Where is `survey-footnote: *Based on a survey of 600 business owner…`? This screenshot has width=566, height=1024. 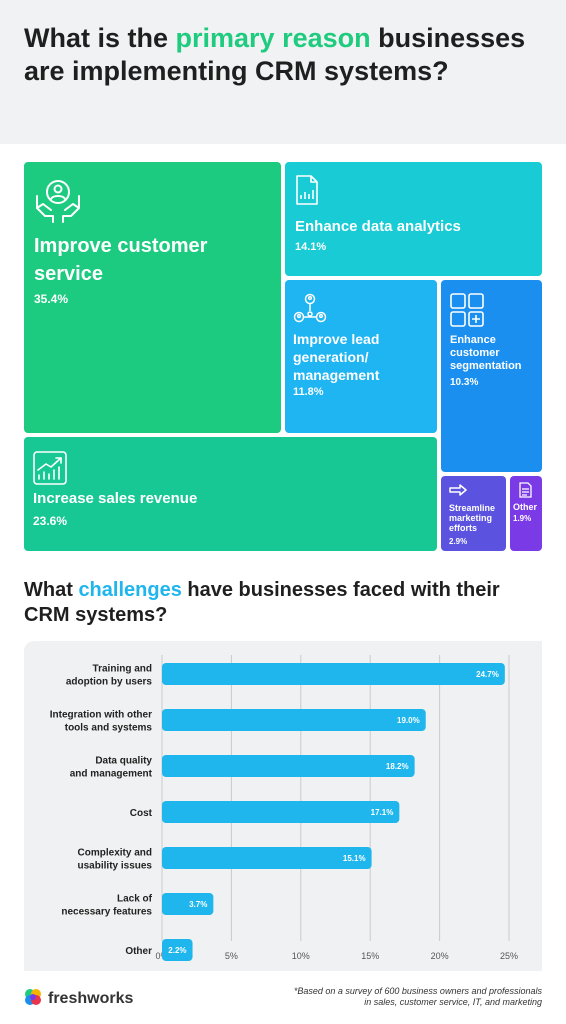 survey-footnote: *Based on a survey of 600 business owner… is located at coordinates (392, 997).